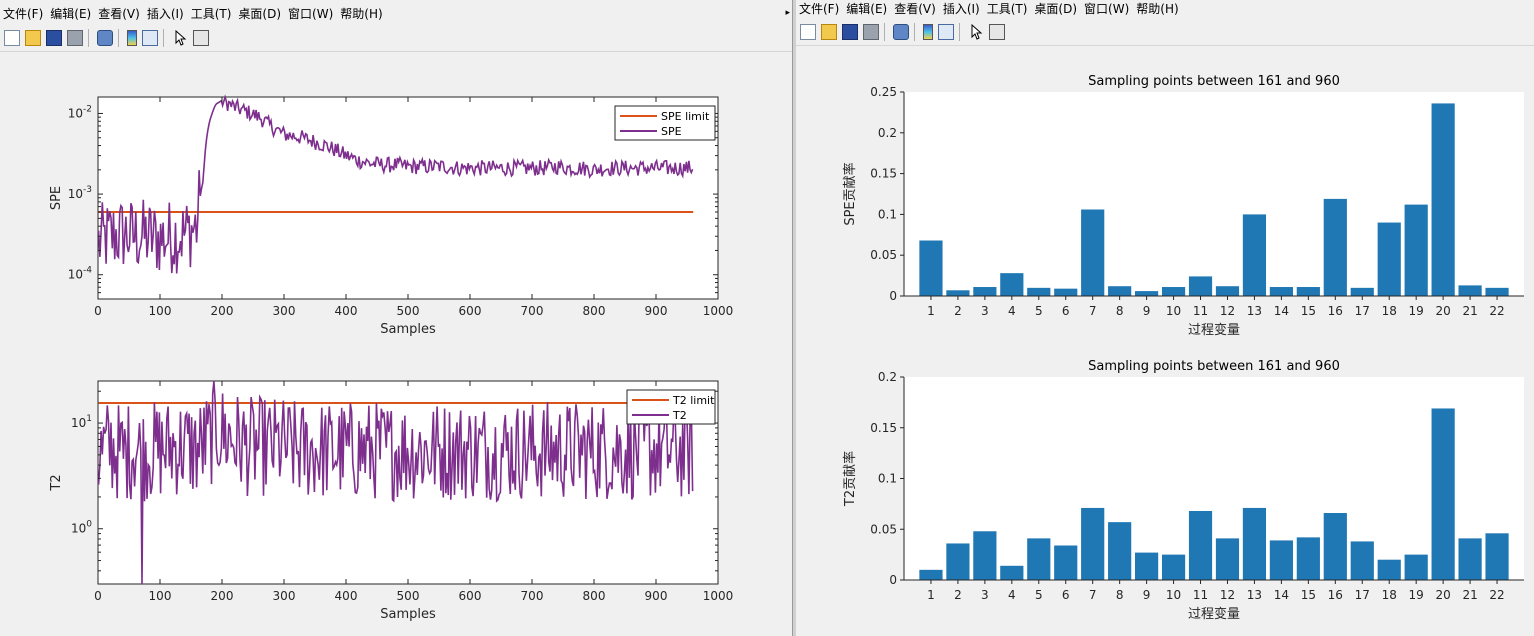 The width and height of the screenshot is (1534, 636). Describe the element at coordinates (75, 113) in the screenshot. I see `y-tick-base: 10` at that location.